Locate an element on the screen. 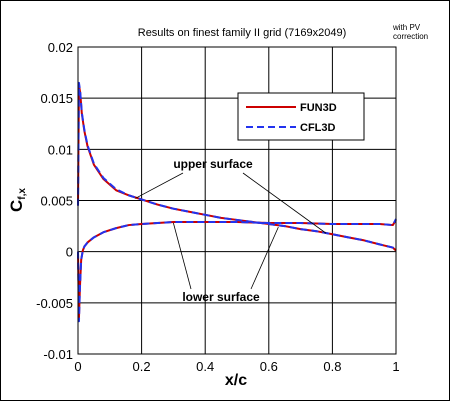 This screenshot has width=450, height=401. y-tick-label: 0.015 is located at coordinates (56, 98).